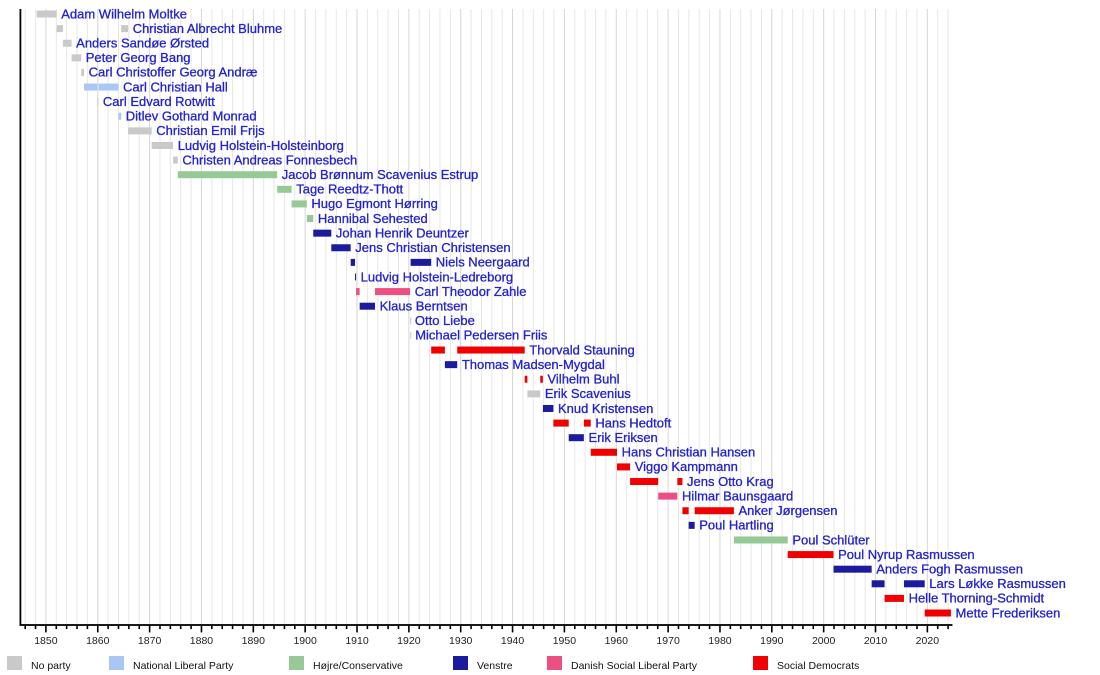 The width and height of the screenshot is (1100, 675). What do you see at coordinates (634, 666) in the screenshot?
I see `svg-text: Danish Social Liberal Party` at bounding box center [634, 666].